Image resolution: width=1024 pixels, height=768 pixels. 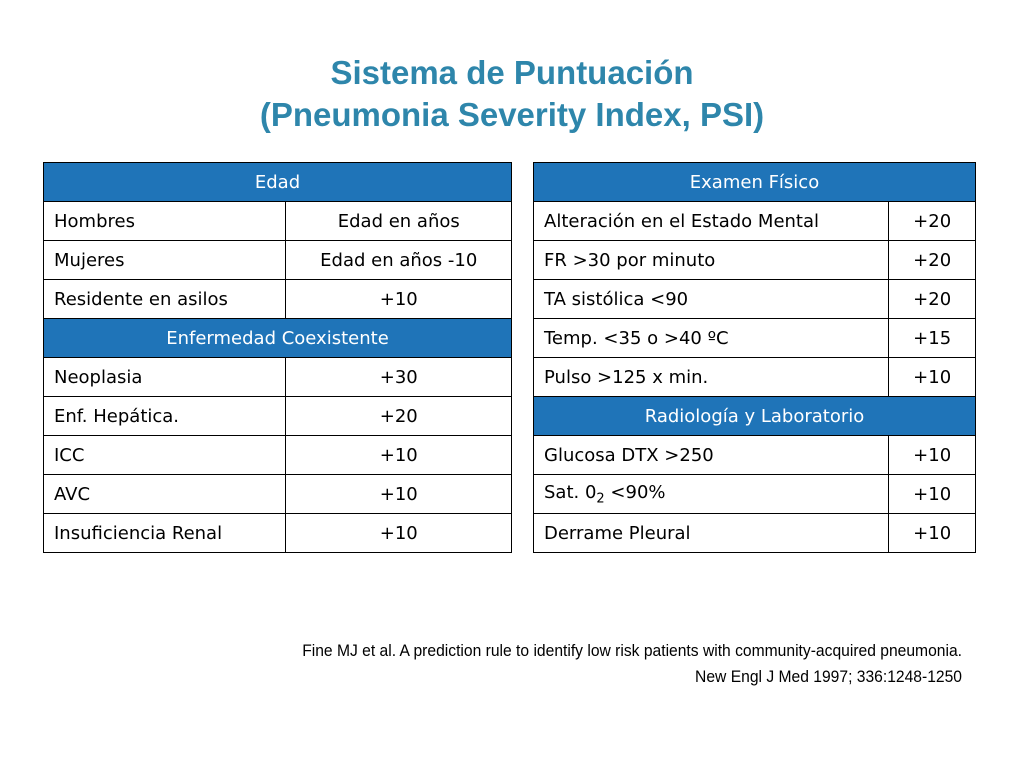 I want to click on table-row: AVC +10, so click(x=277, y=494).